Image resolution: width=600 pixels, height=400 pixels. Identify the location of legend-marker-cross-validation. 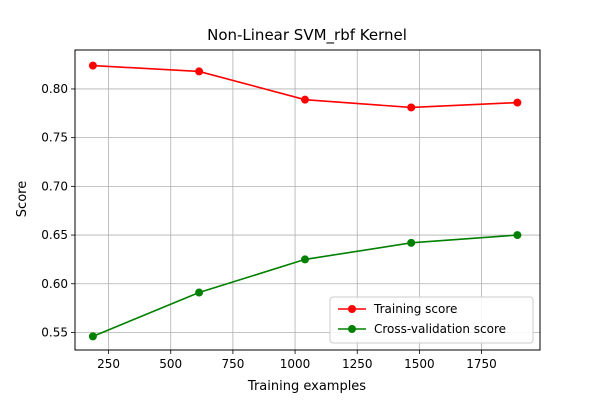
(352, 329).